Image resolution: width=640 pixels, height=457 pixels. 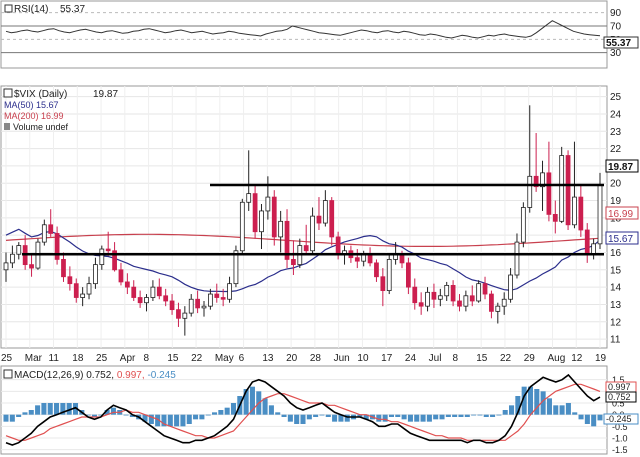 I want to click on rsi-legend: RSI(14) 55.37, so click(x=44, y=9).